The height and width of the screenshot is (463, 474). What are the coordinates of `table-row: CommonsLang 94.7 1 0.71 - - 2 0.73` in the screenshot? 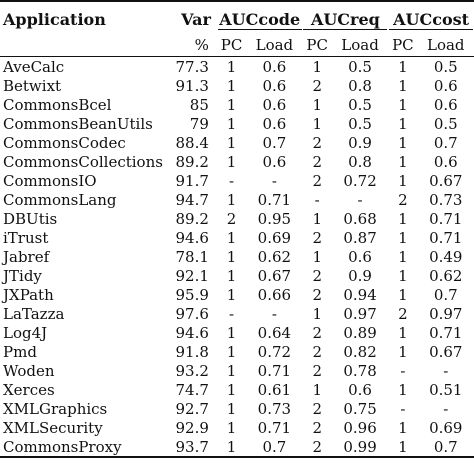 It's located at (237, 199).